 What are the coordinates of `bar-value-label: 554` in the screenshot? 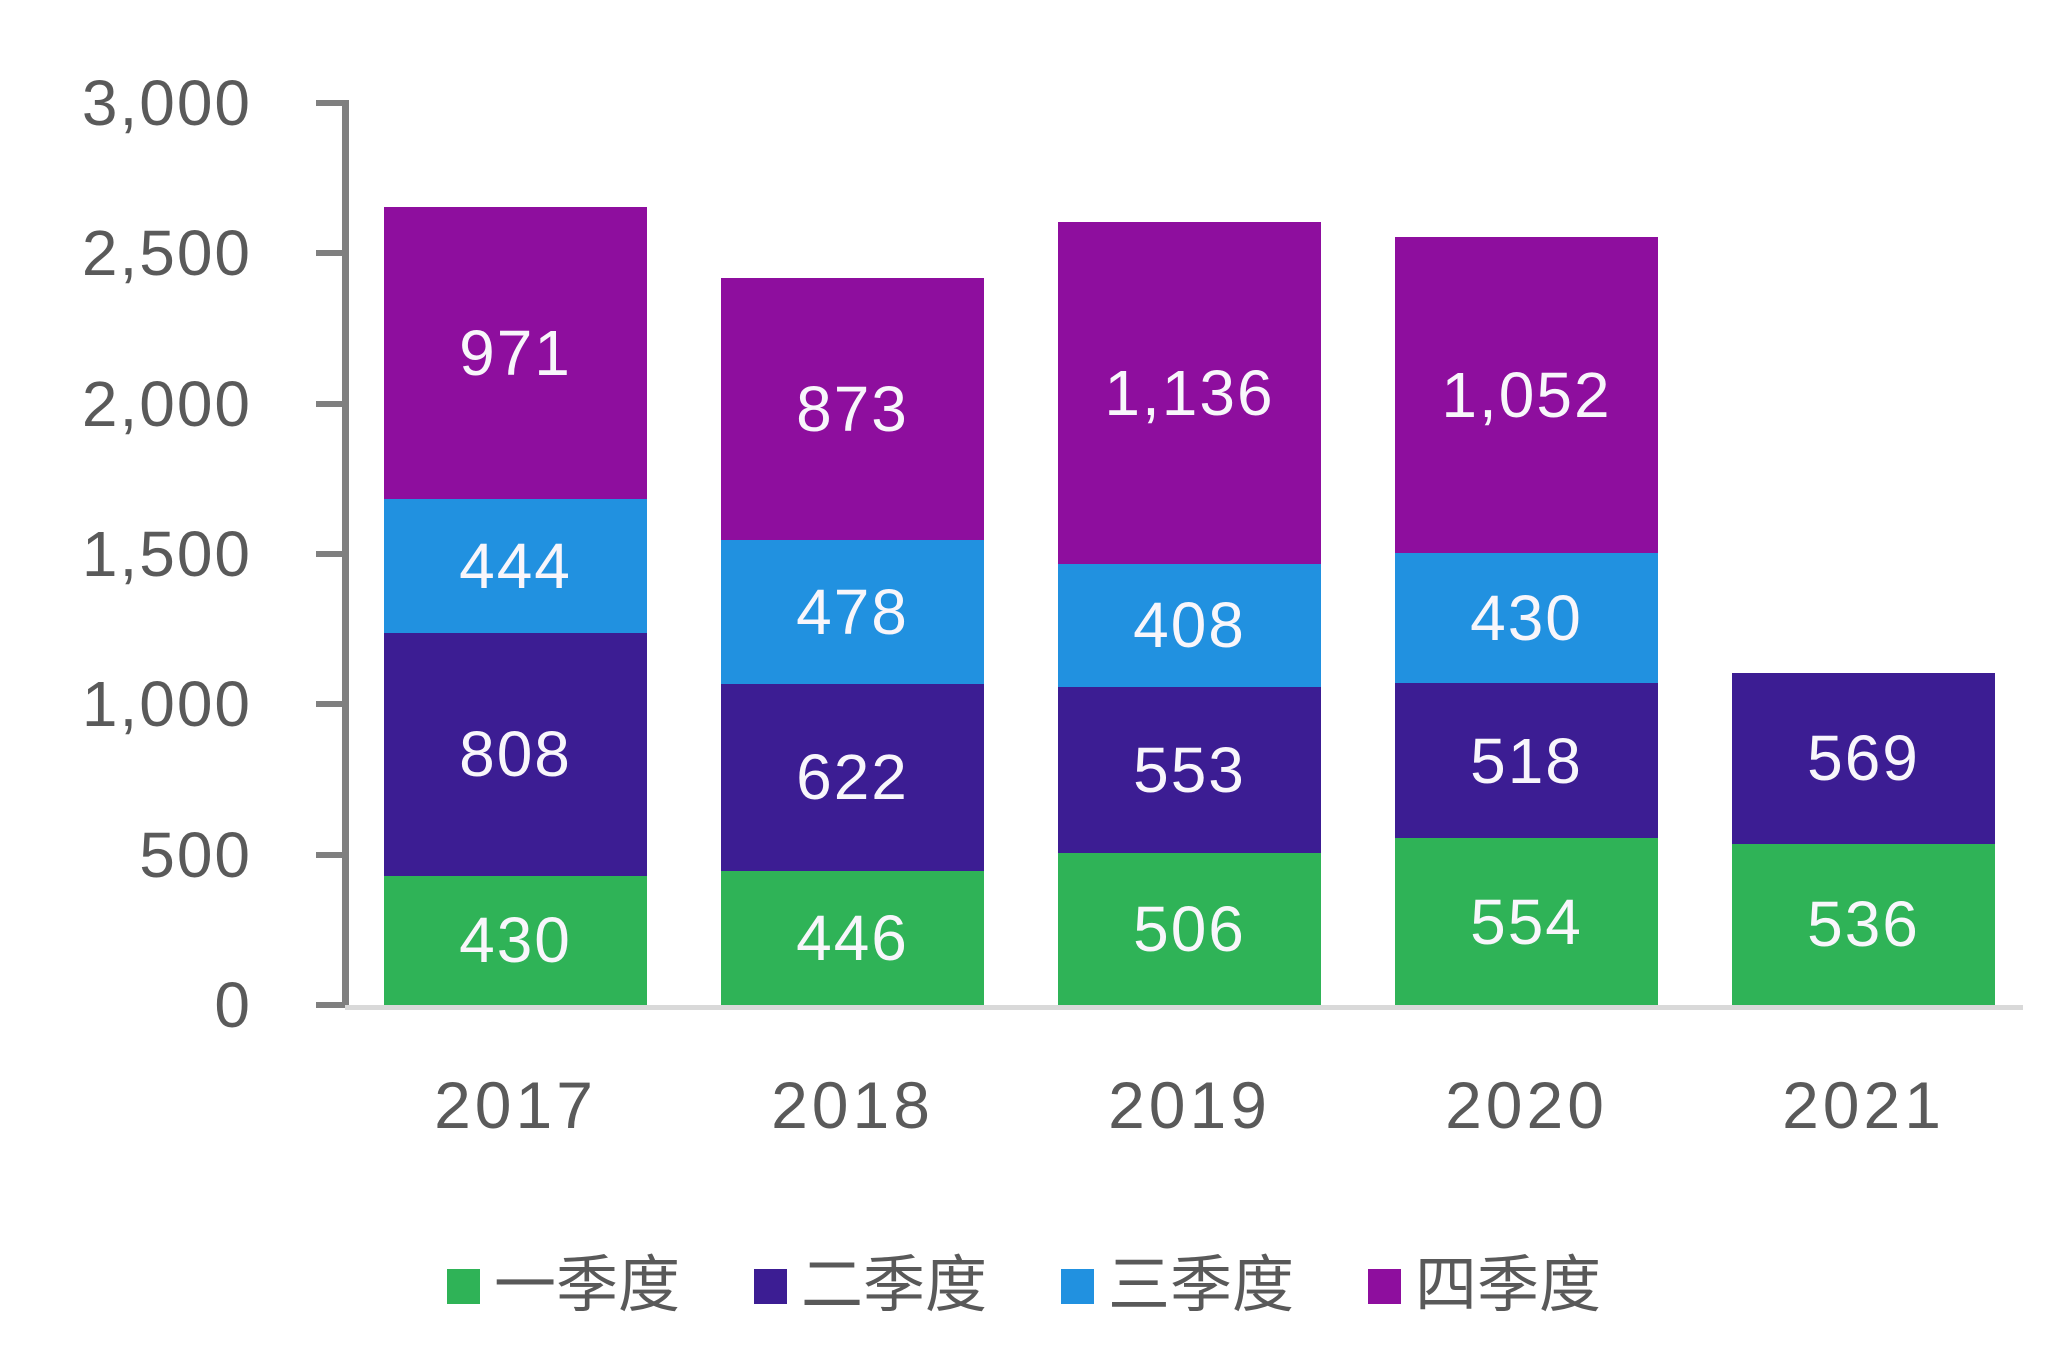 It's located at (1526, 921).